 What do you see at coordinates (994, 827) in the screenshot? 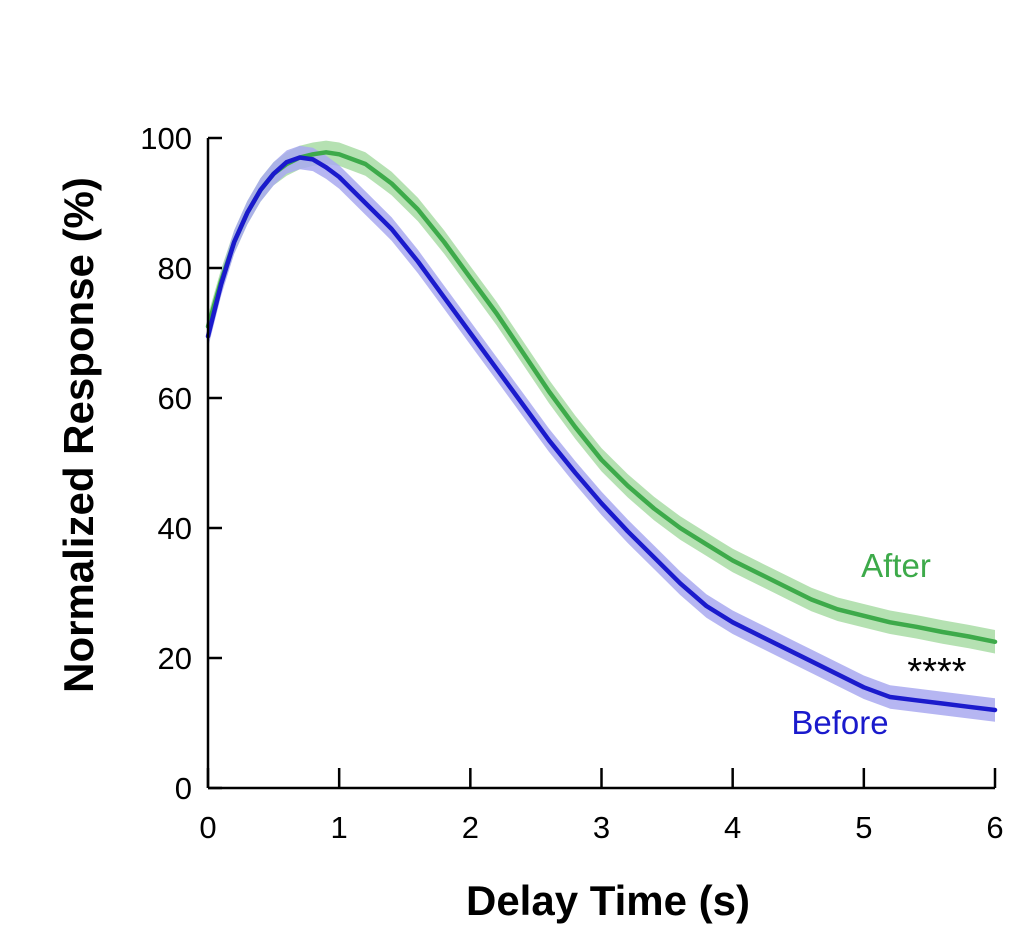
I see `x-tick-label: 6` at bounding box center [994, 827].